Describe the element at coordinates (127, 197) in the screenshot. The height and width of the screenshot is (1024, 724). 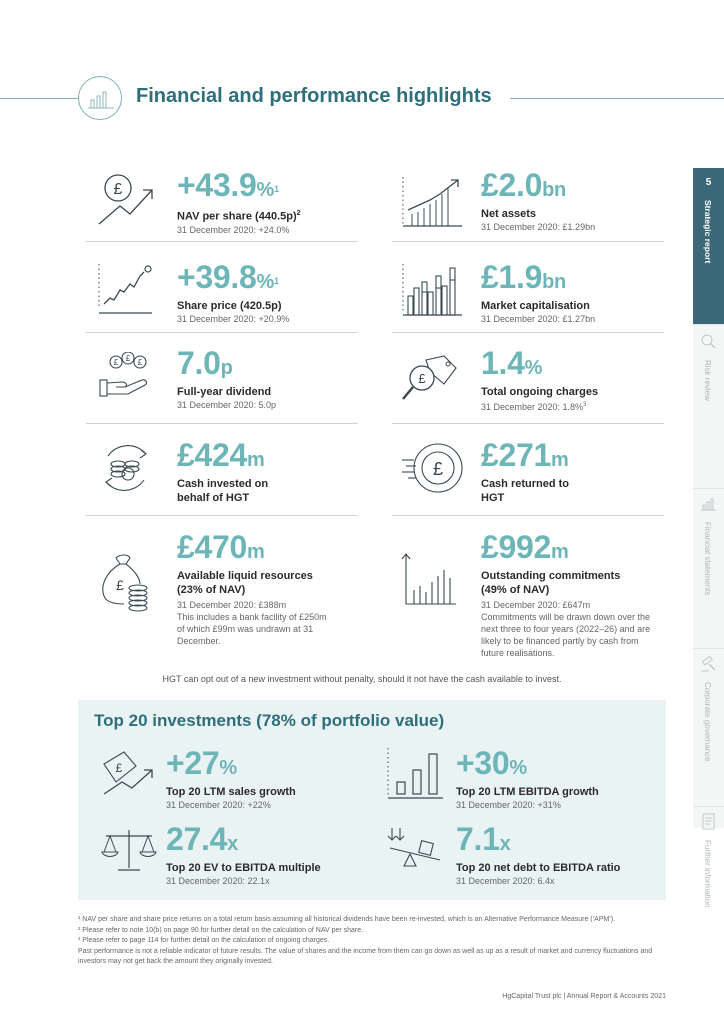
I see `pound-growth-icon: £` at that location.